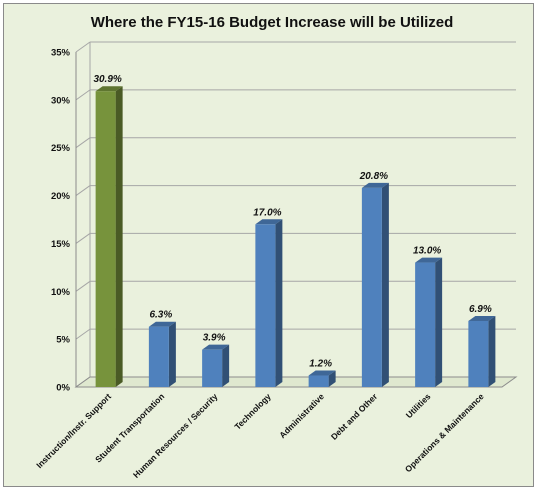  Describe the element at coordinates (252, 411) in the screenshot. I see `x-tick-label: Technology` at that location.